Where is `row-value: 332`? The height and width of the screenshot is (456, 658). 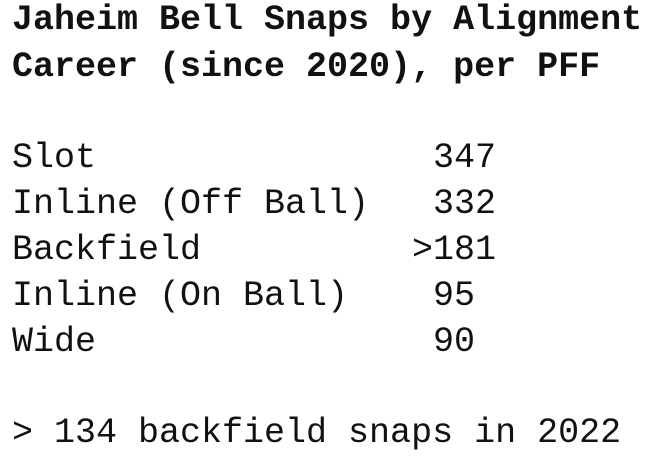 row-value: 332 is located at coordinates (465, 204).